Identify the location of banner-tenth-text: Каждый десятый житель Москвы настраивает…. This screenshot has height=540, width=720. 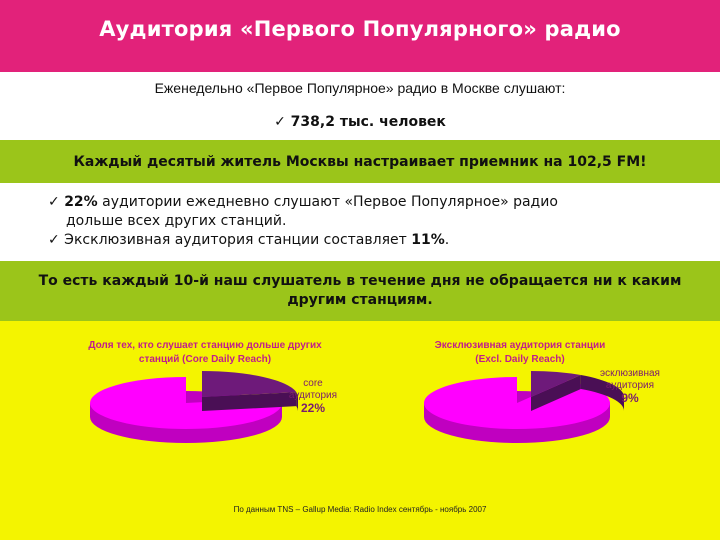
(360, 161).